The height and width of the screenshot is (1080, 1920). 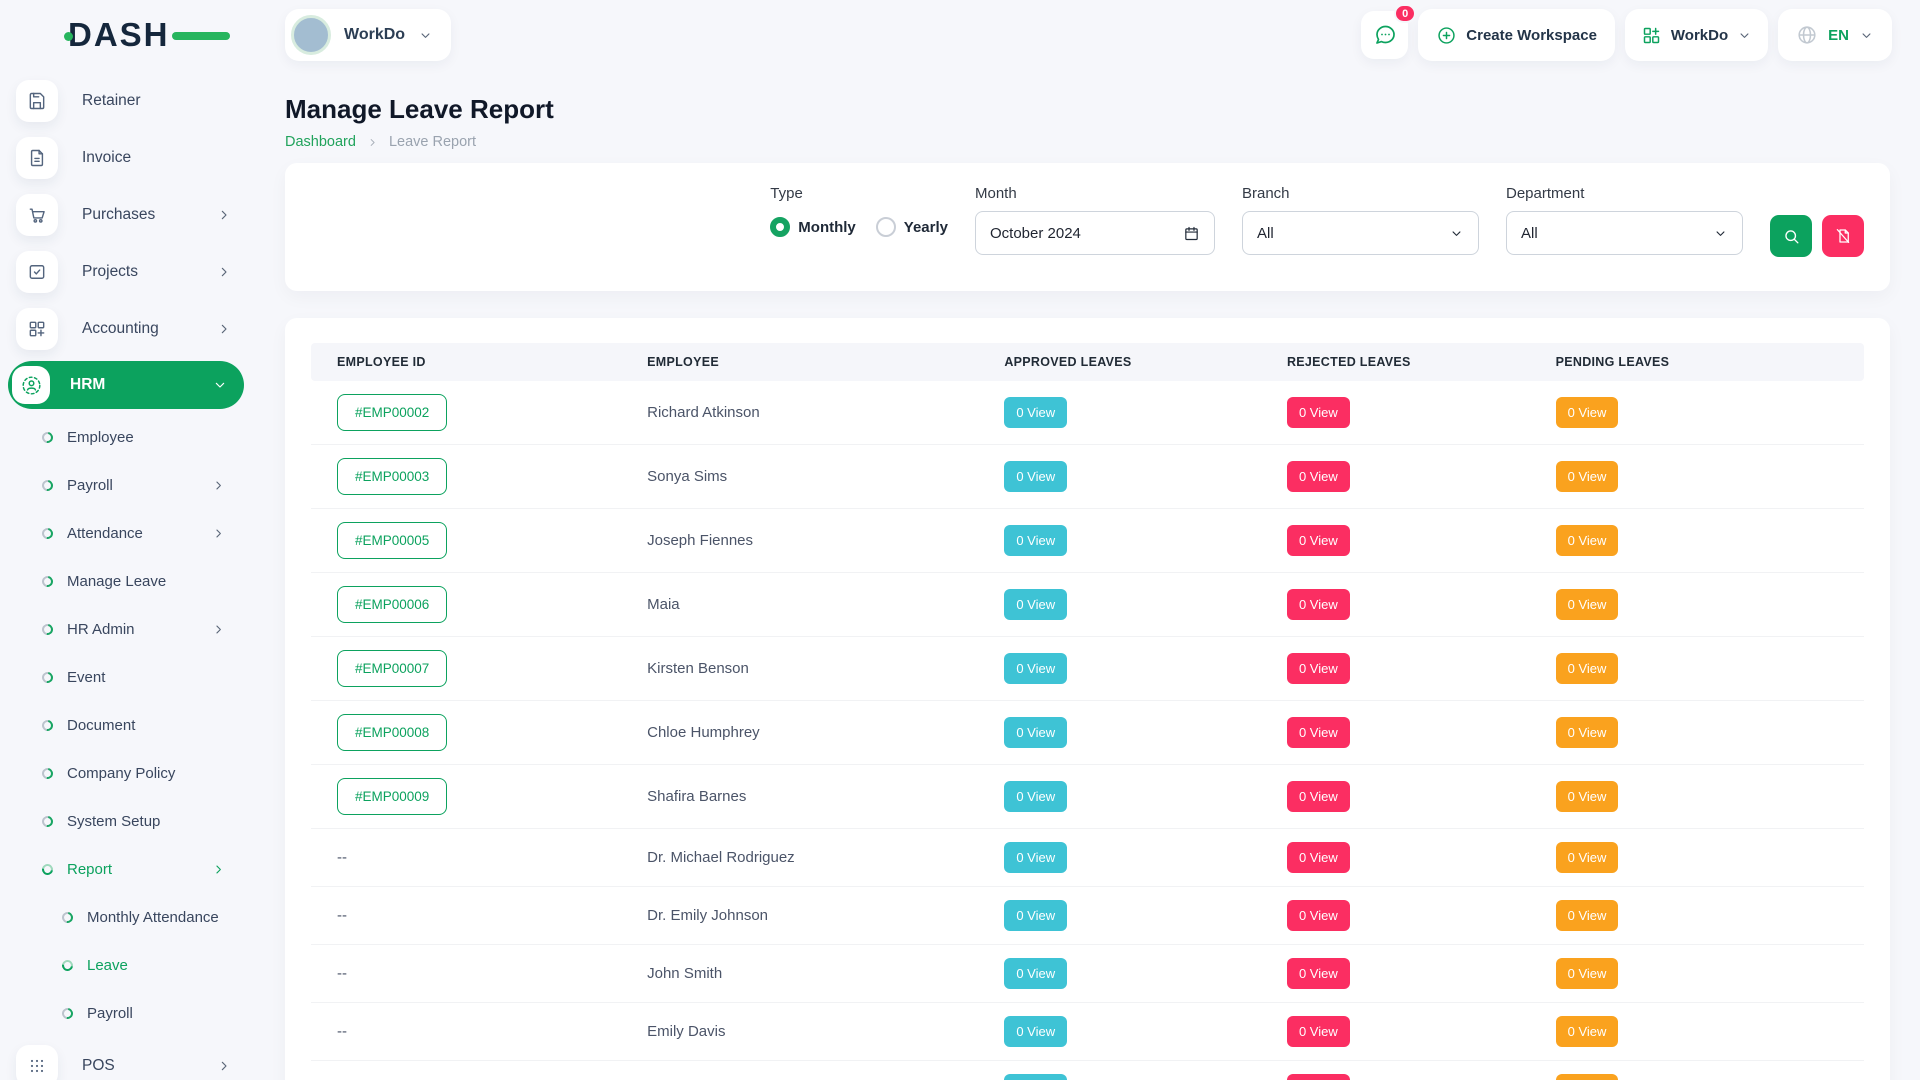 I want to click on sidebar-item-event: Event, so click(x=126, y=677).